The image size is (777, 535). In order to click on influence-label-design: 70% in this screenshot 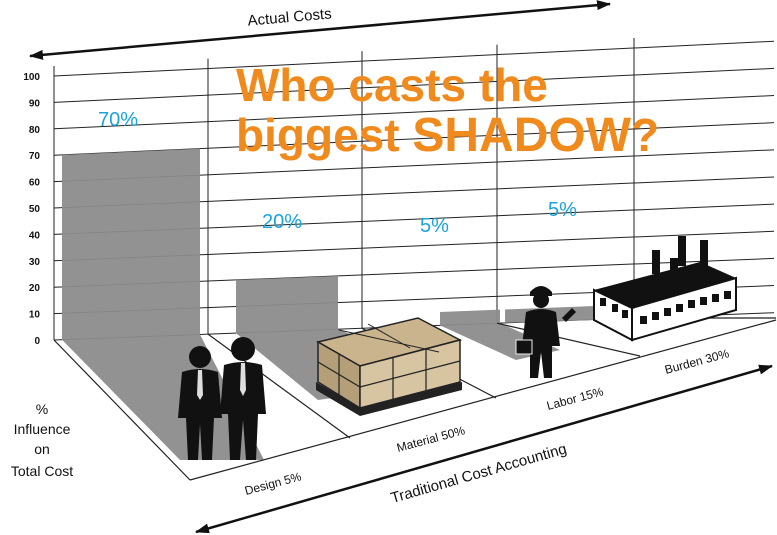, I will do `click(118, 120)`.